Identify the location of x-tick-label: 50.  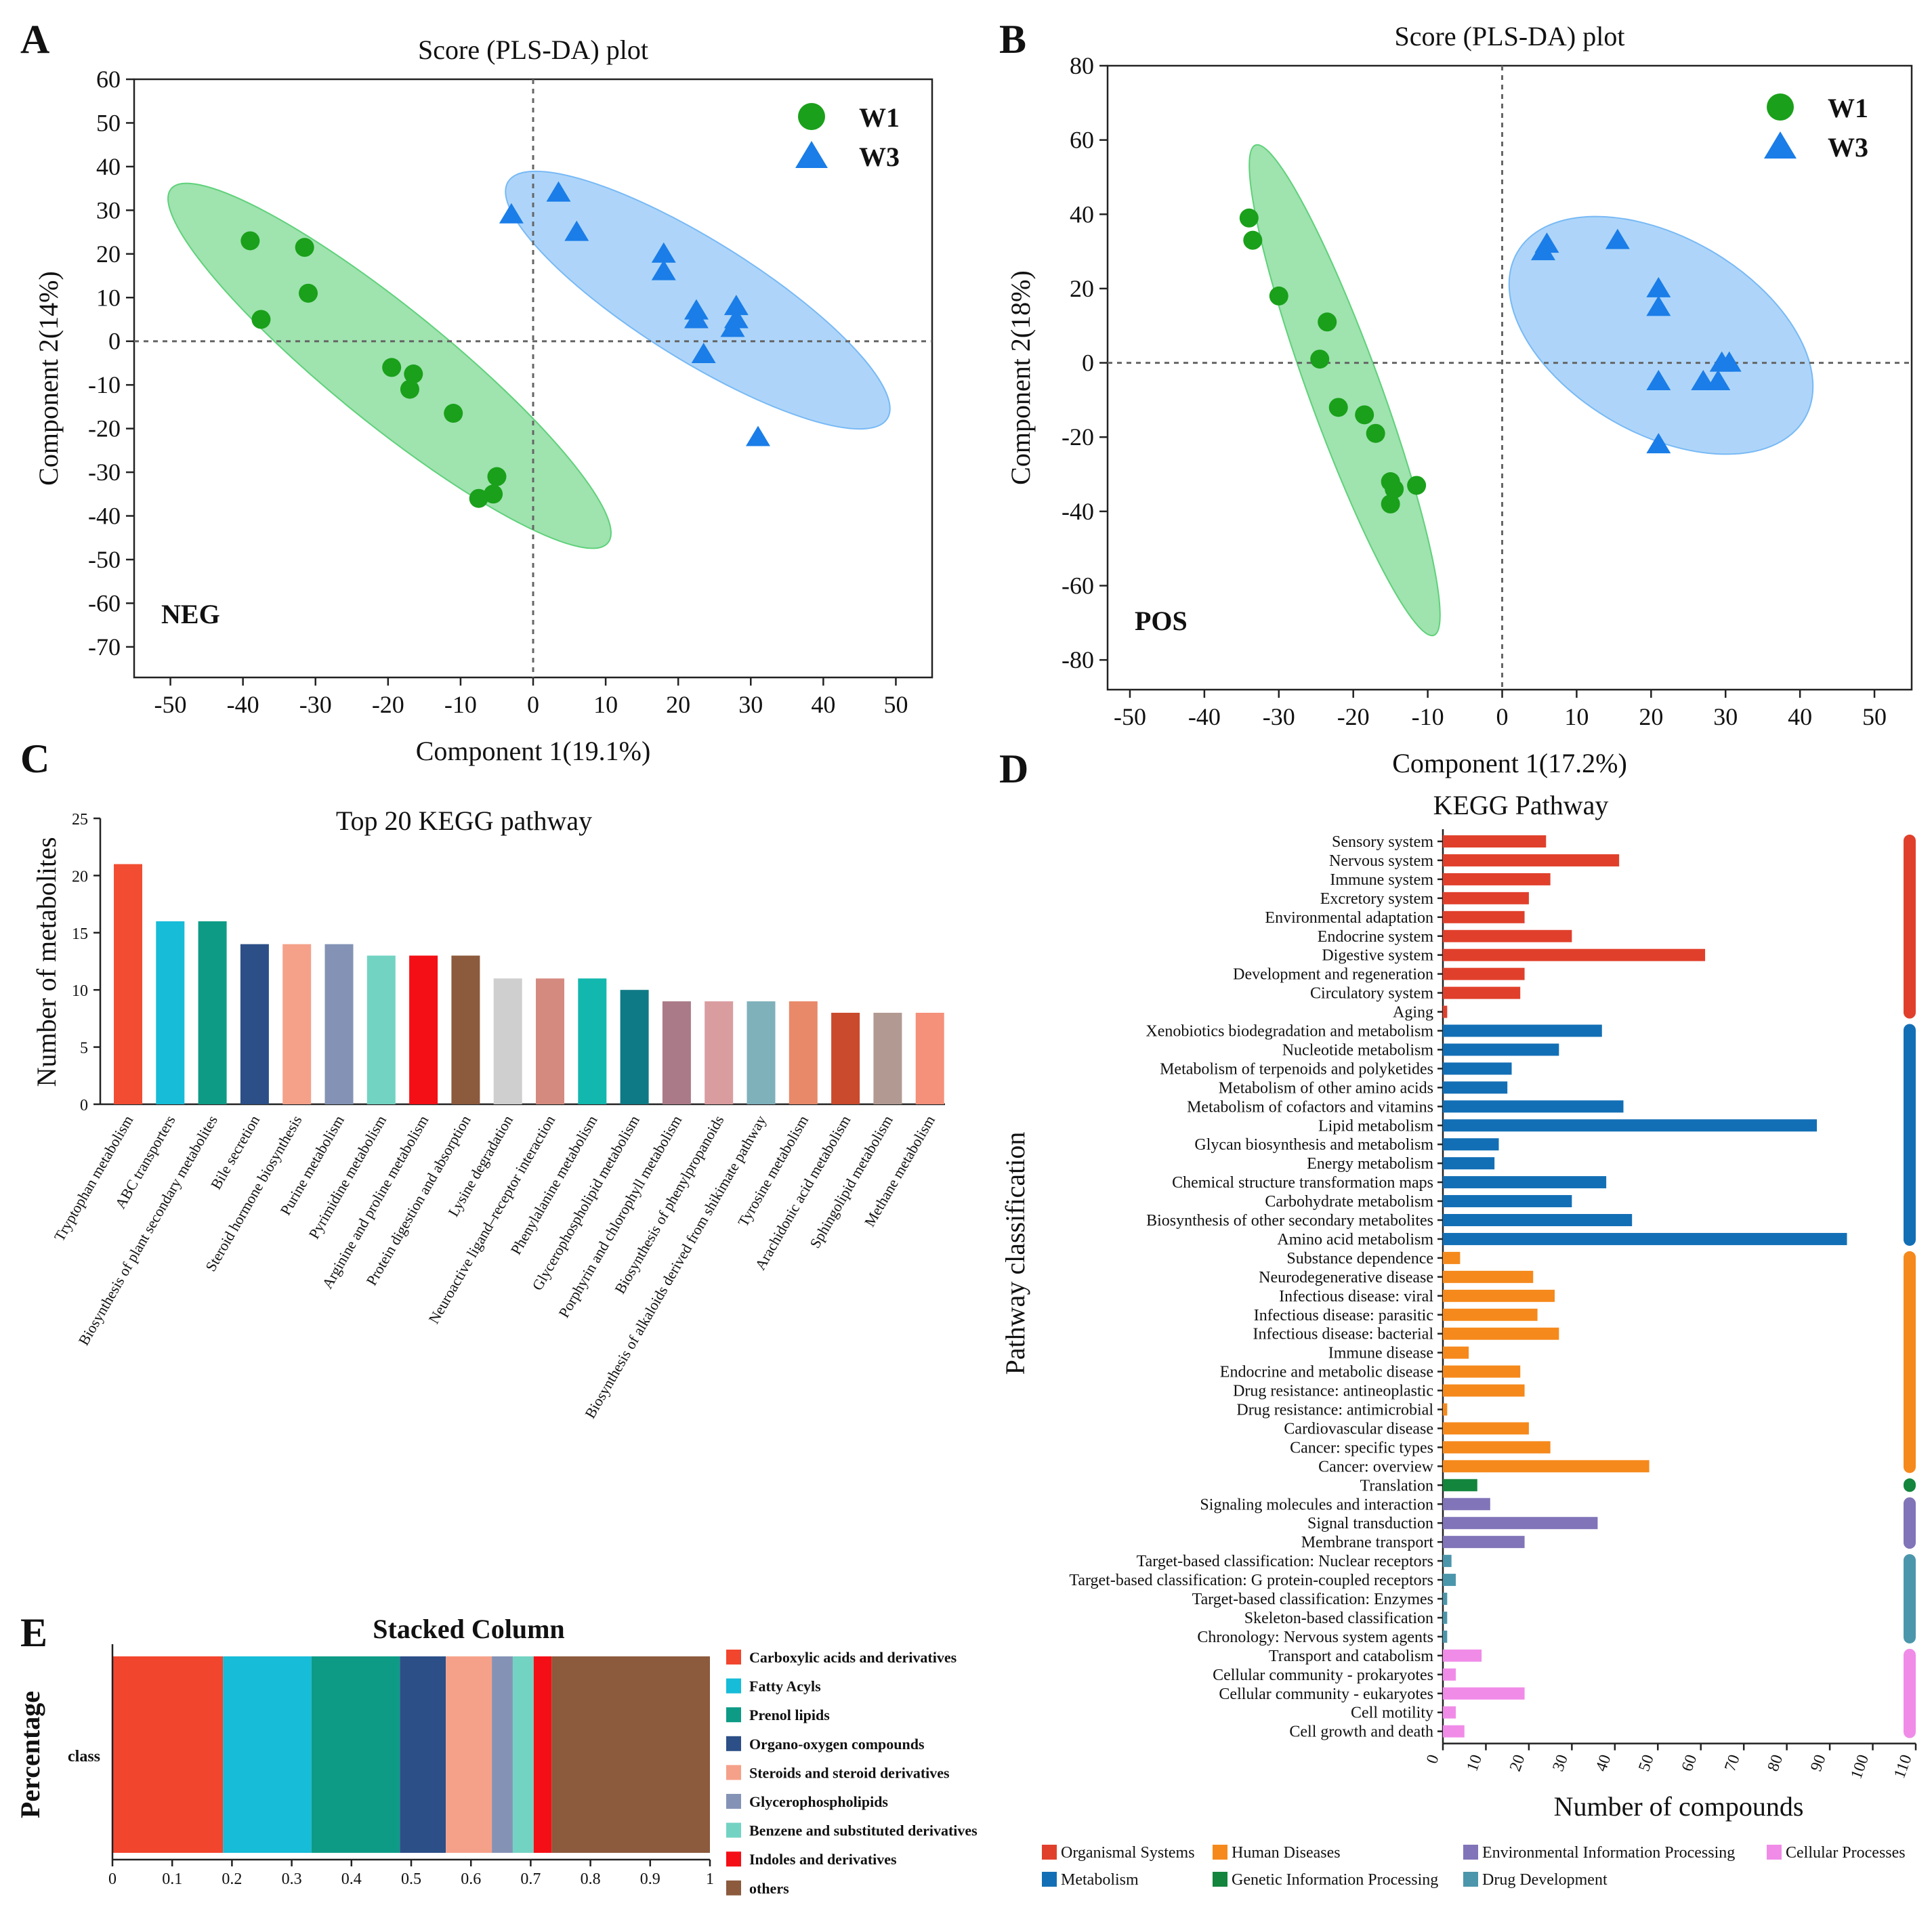
(895, 704).